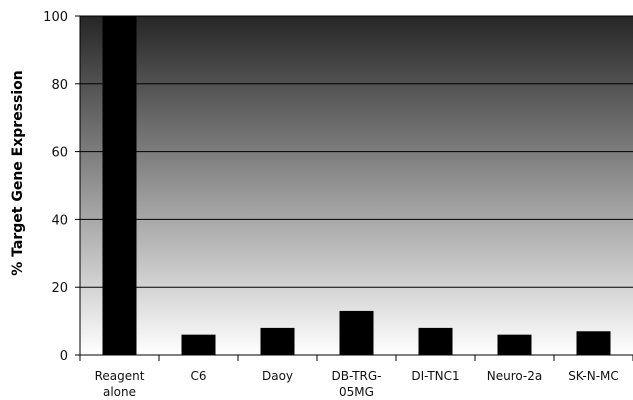  I want to click on y-tick-label: 100, so click(55, 17).